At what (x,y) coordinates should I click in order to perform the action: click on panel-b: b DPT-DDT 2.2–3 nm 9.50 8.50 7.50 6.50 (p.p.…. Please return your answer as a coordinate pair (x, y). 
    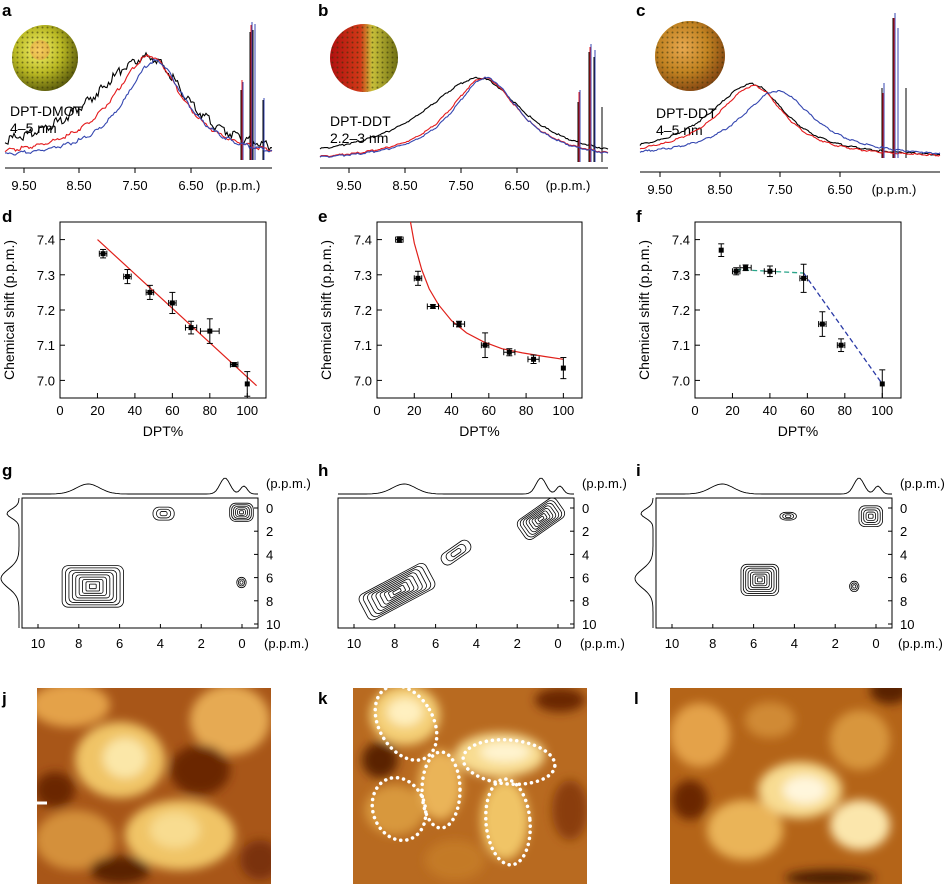
    Looking at the image, I should click on (463, 97).